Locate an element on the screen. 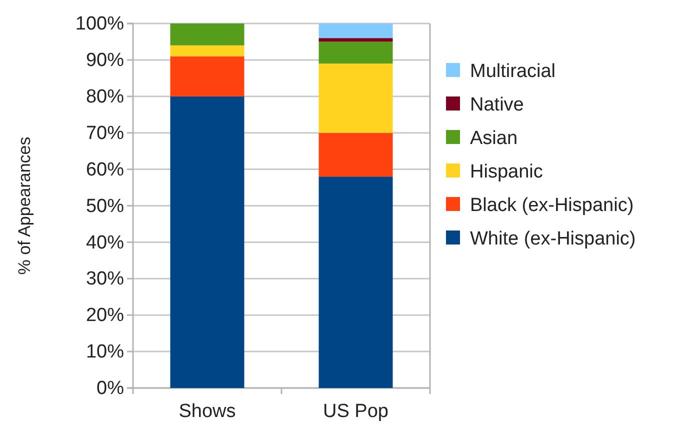 The height and width of the screenshot is (430, 696). y-tick-label: 30% is located at coordinates (105, 279).